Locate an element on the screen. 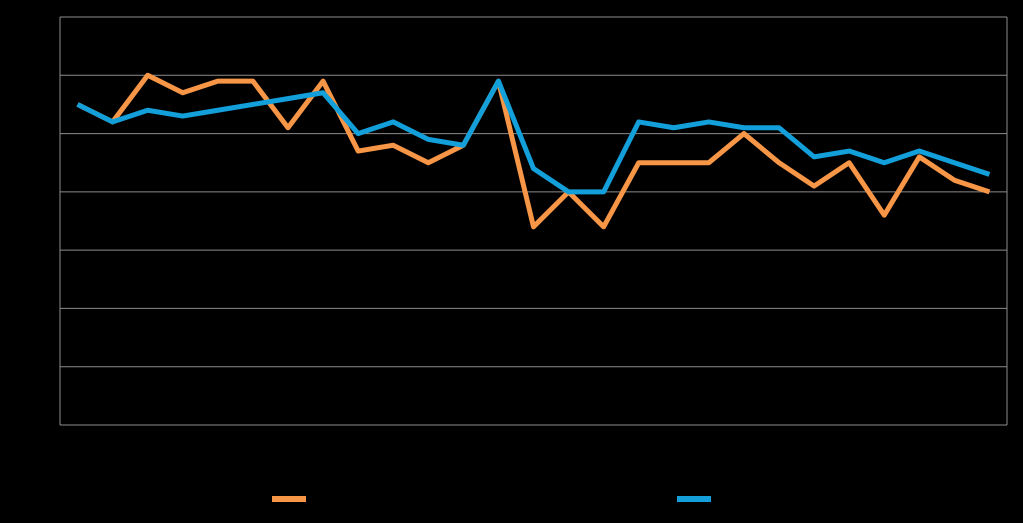  y-tick-label: 2 is located at coordinates (48, 308).